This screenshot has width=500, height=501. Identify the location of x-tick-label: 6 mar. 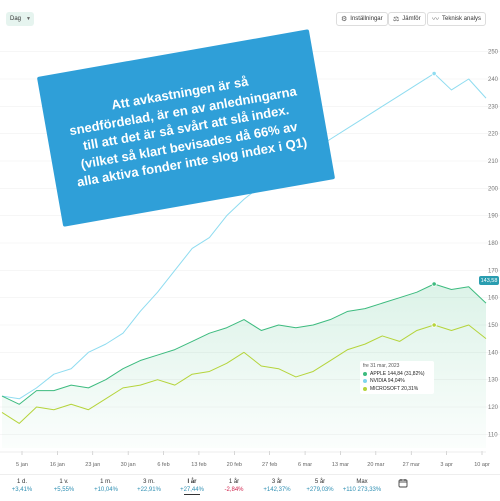
(305, 465).